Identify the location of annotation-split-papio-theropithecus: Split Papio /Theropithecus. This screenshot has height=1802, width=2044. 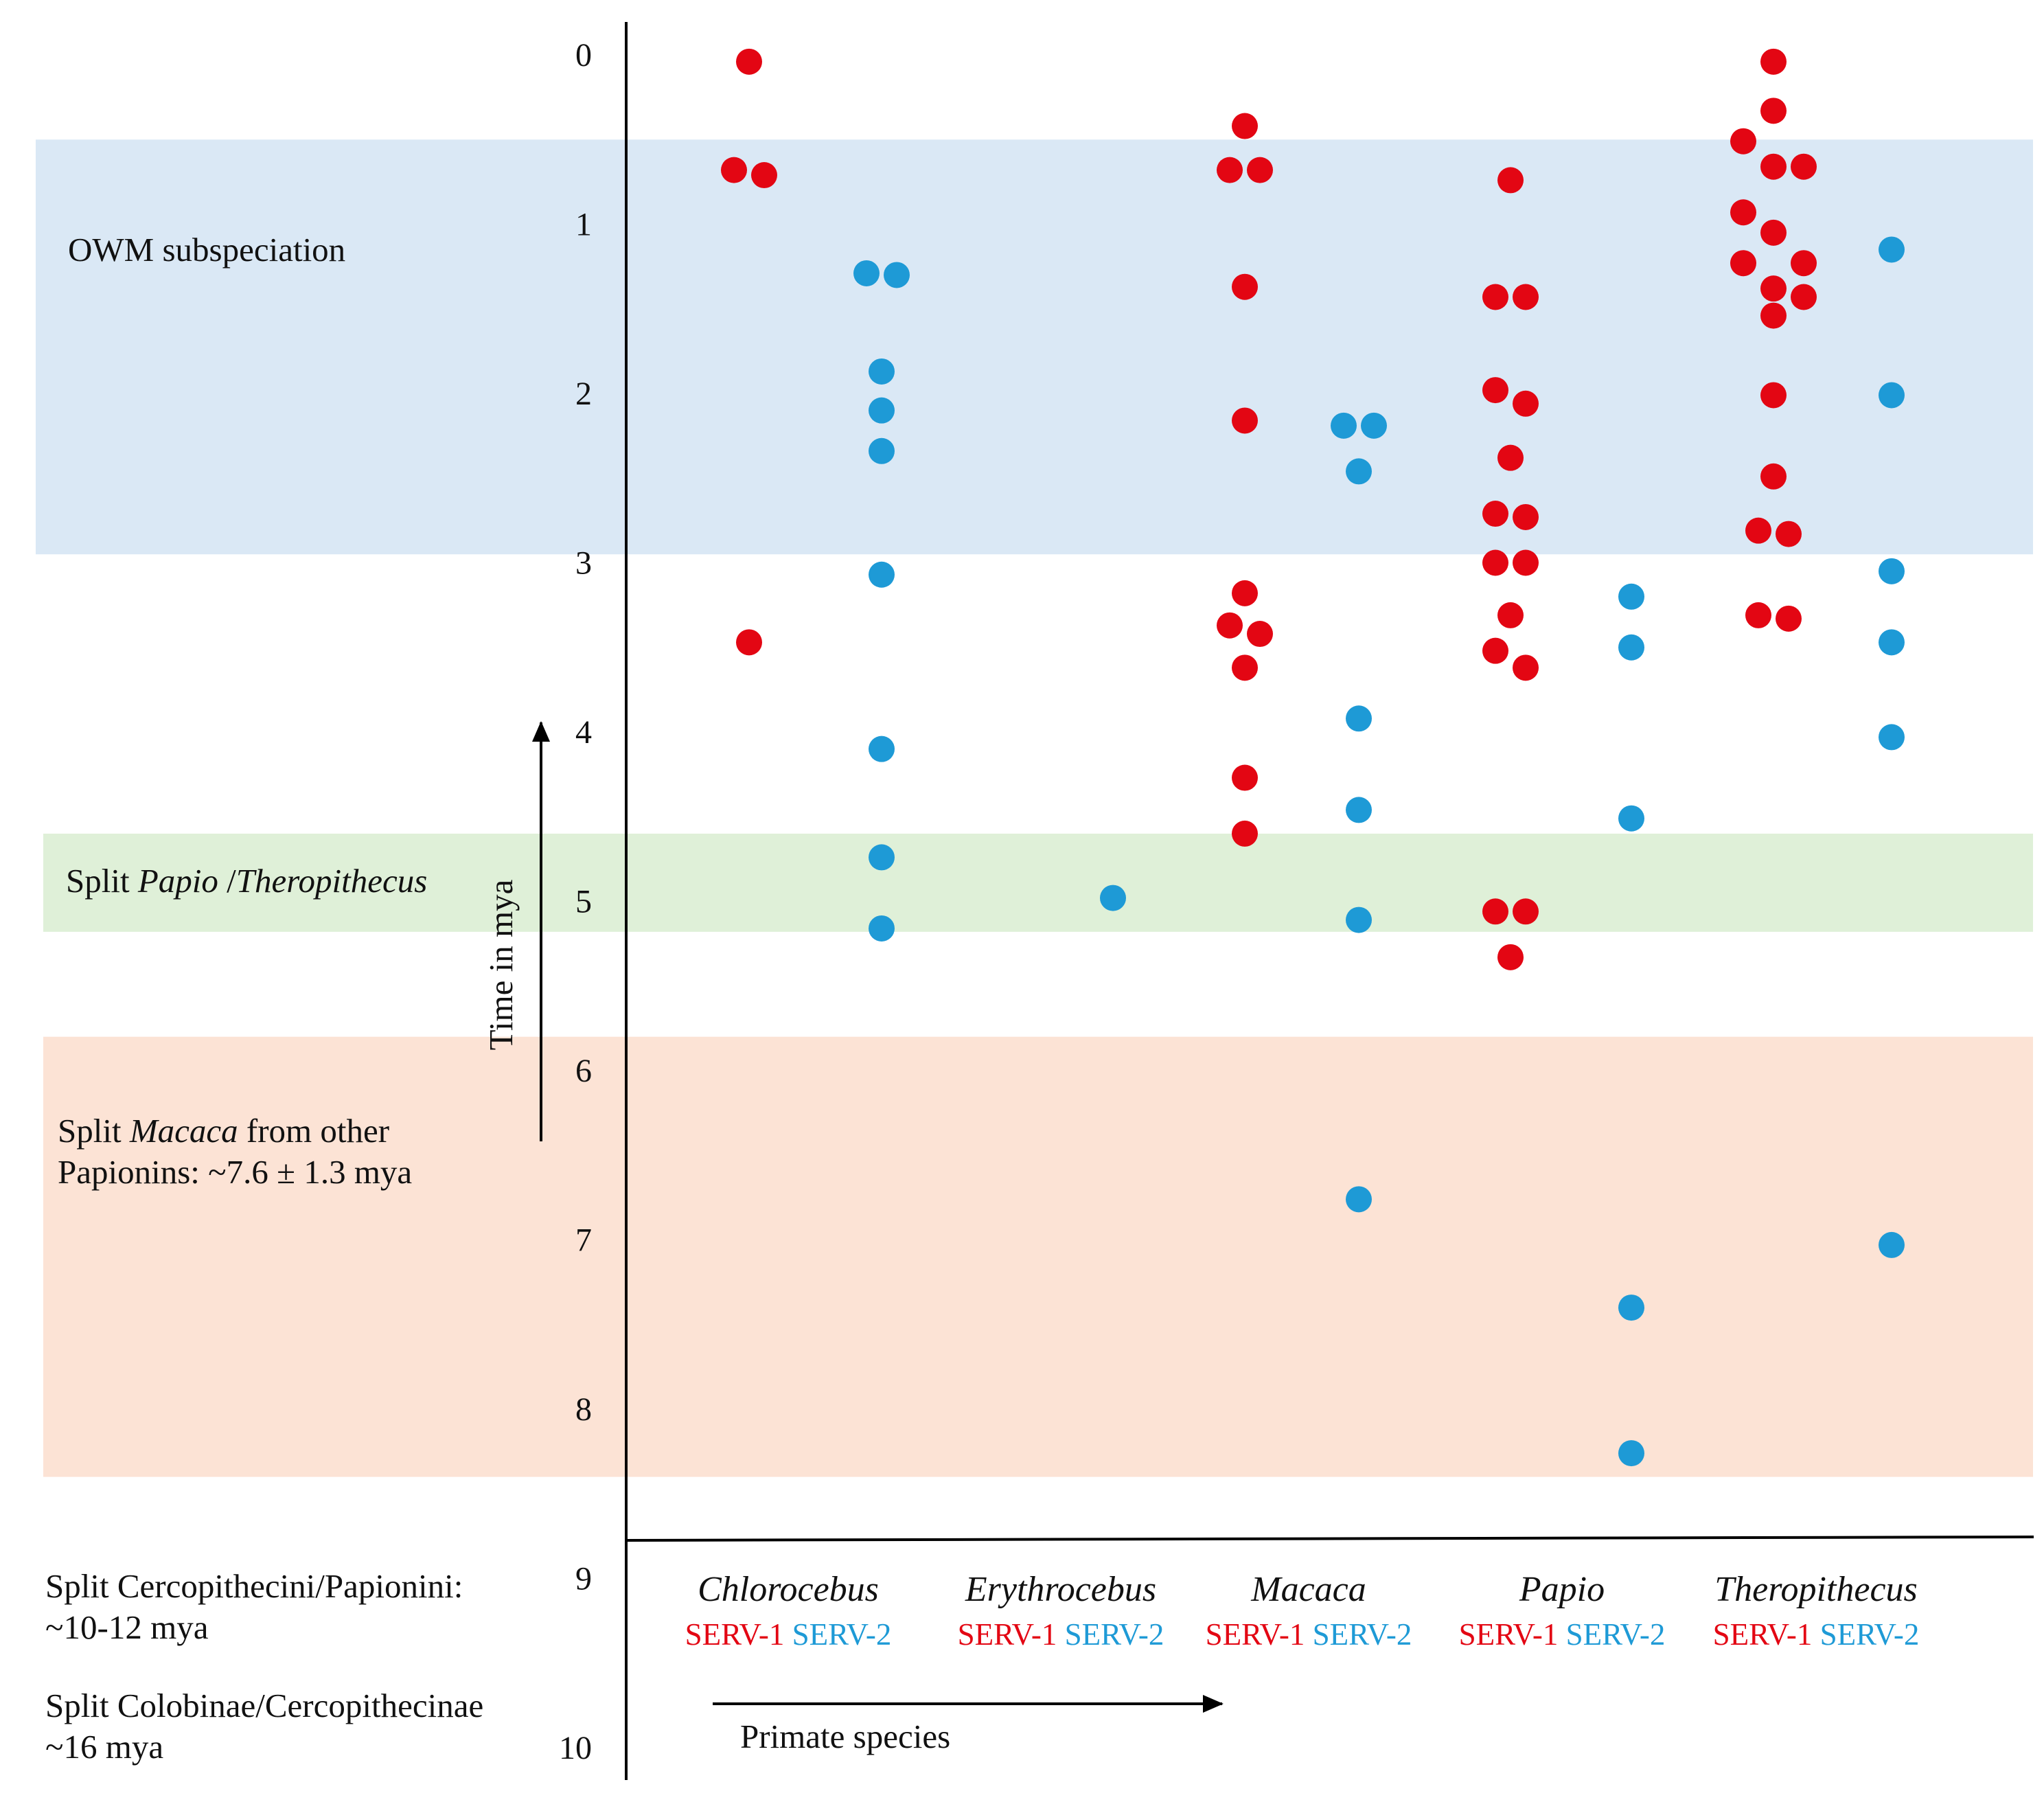
(246, 881).